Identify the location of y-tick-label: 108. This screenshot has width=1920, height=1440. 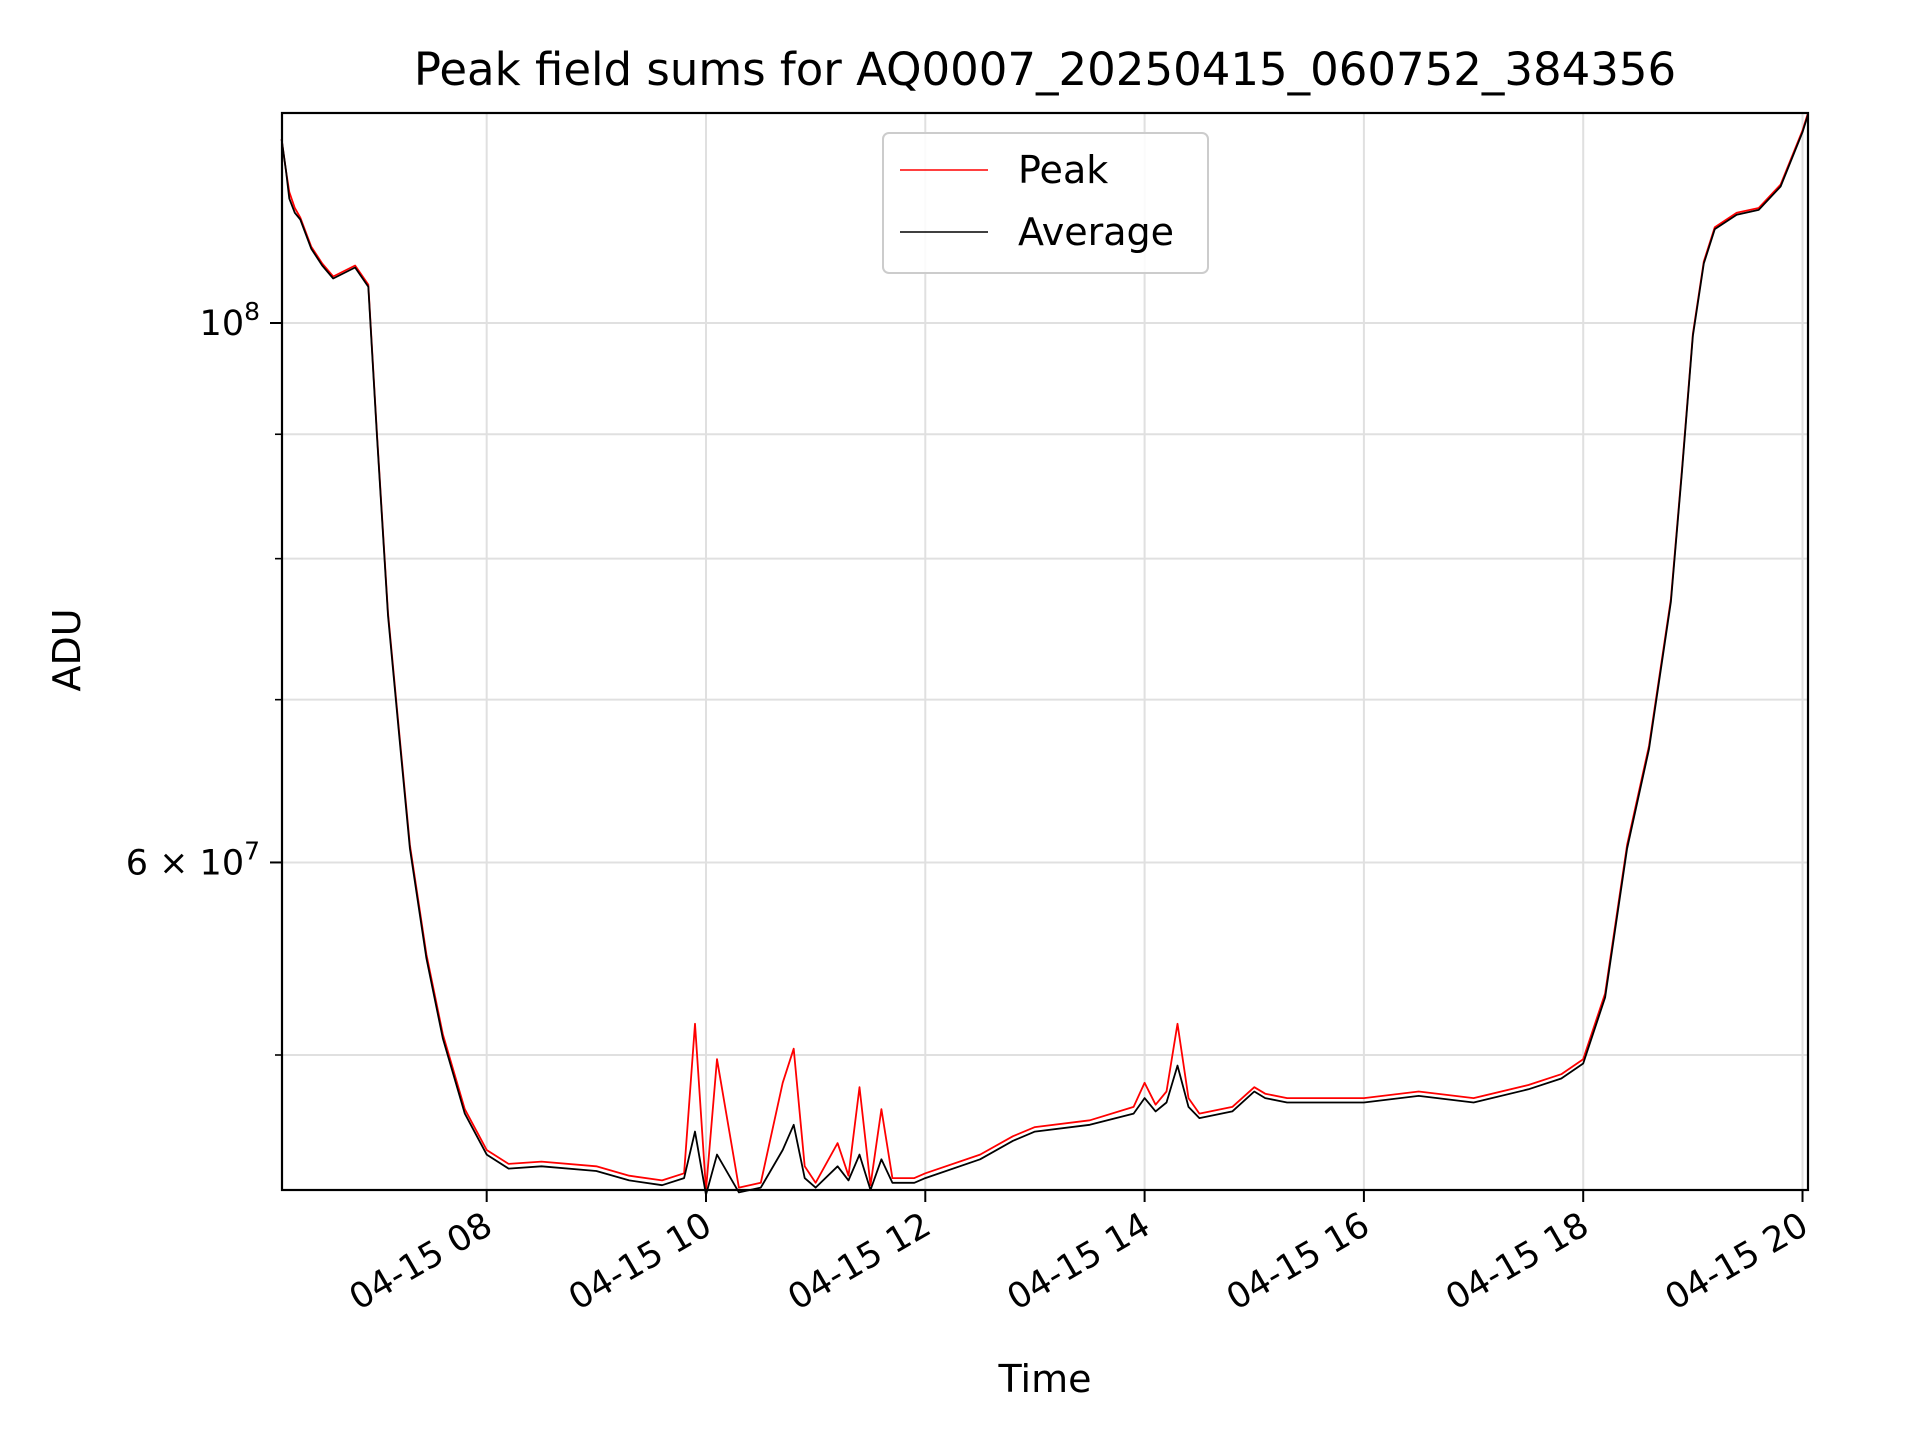
(230, 320).